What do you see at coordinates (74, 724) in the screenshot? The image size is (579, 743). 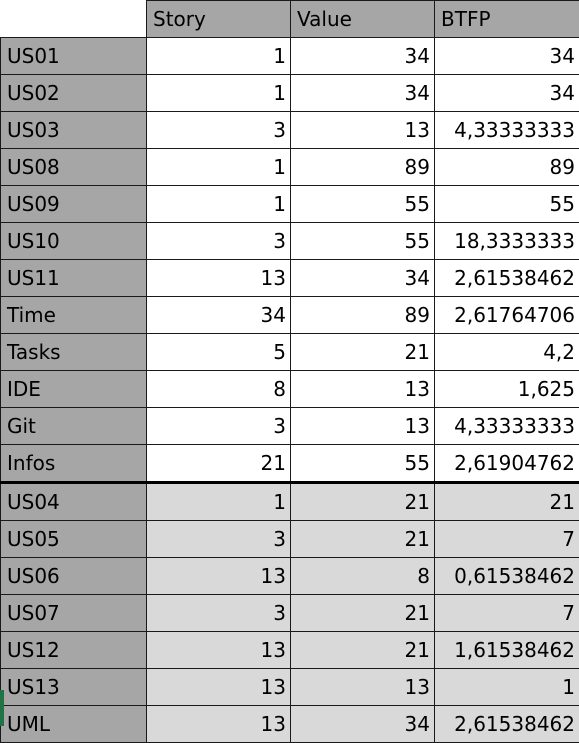 I see `row-name-cell: UML` at bounding box center [74, 724].